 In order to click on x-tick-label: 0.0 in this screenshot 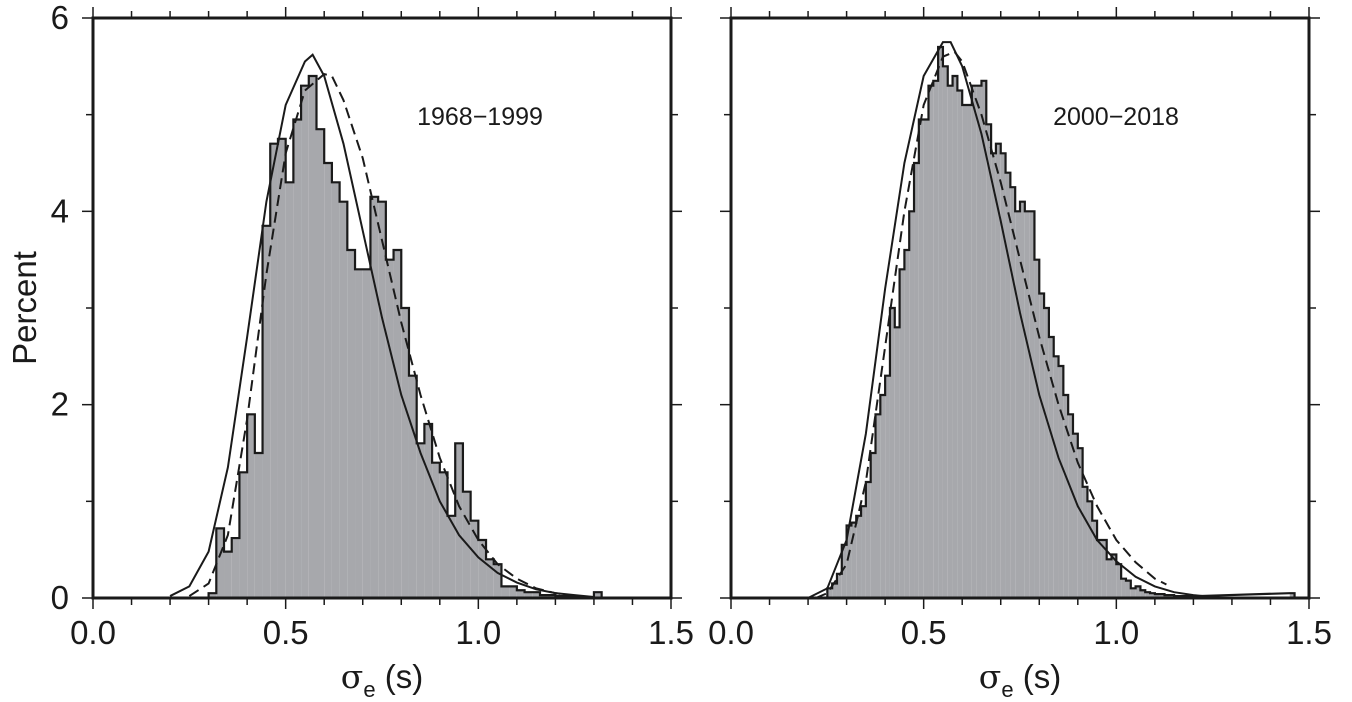, I will do `click(731, 632)`.